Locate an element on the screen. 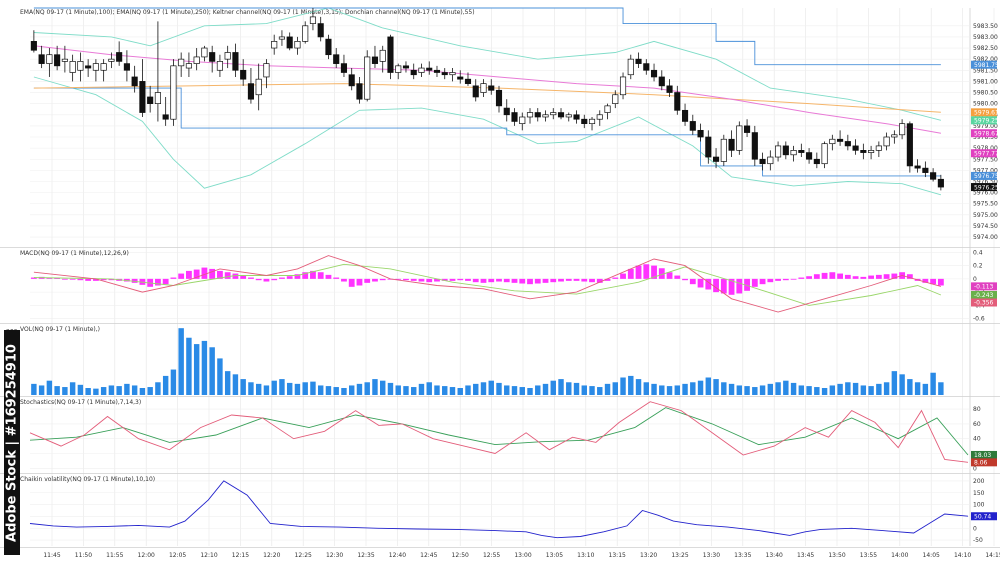  y-tick-label: 0 is located at coordinates (975, 528).